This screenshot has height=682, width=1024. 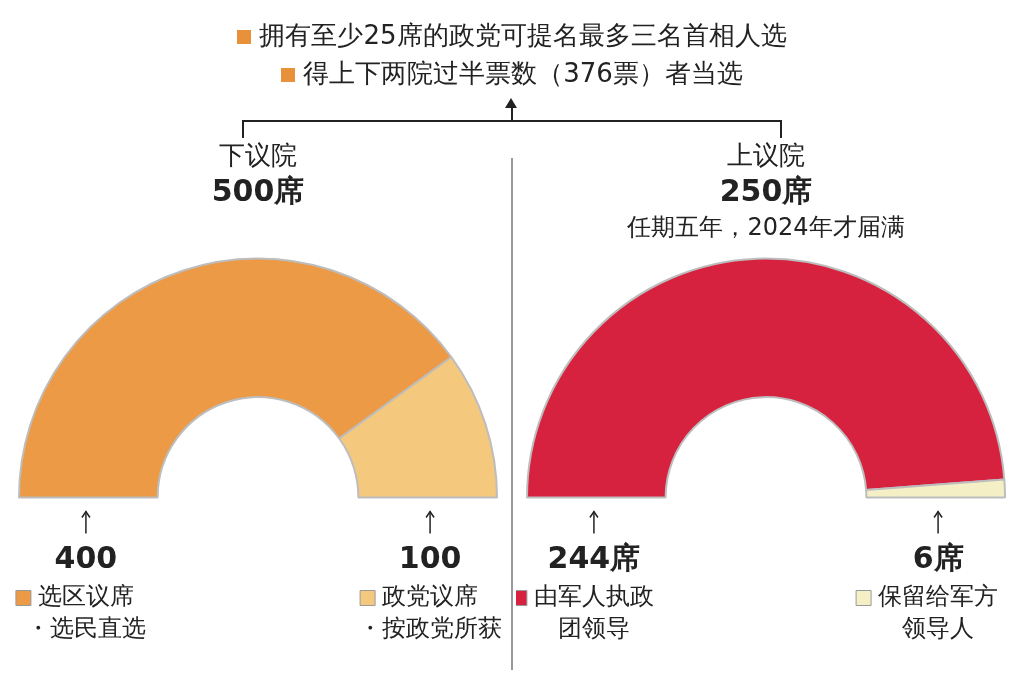 I want to click on legend-label: 保留给军方领导人, so click(x=938, y=611).